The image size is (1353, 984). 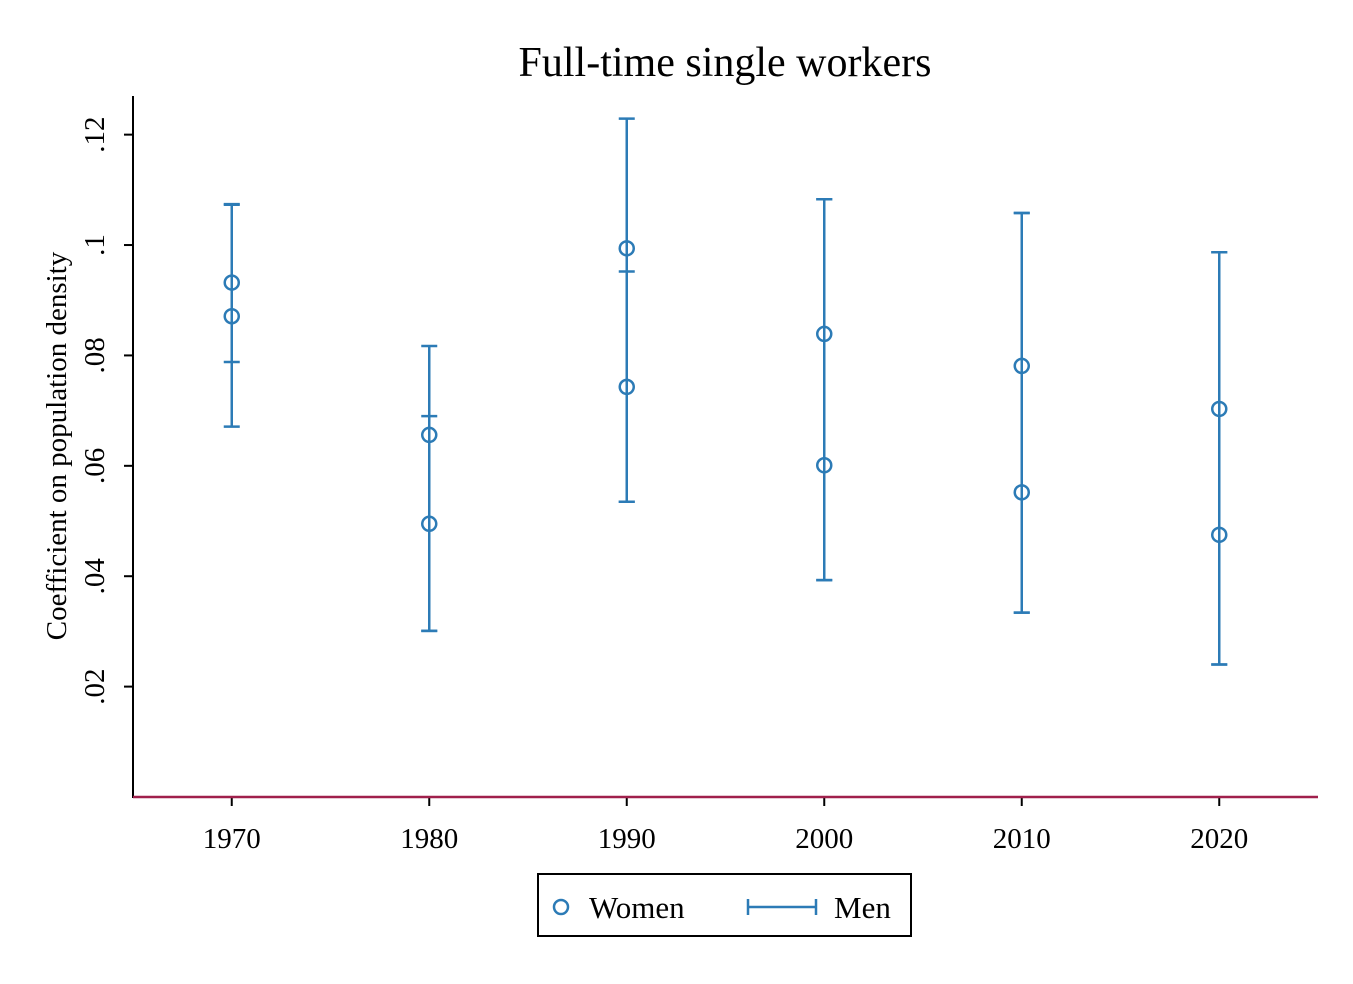 What do you see at coordinates (637, 907) in the screenshot?
I see `legend-women-label: Women` at bounding box center [637, 907].